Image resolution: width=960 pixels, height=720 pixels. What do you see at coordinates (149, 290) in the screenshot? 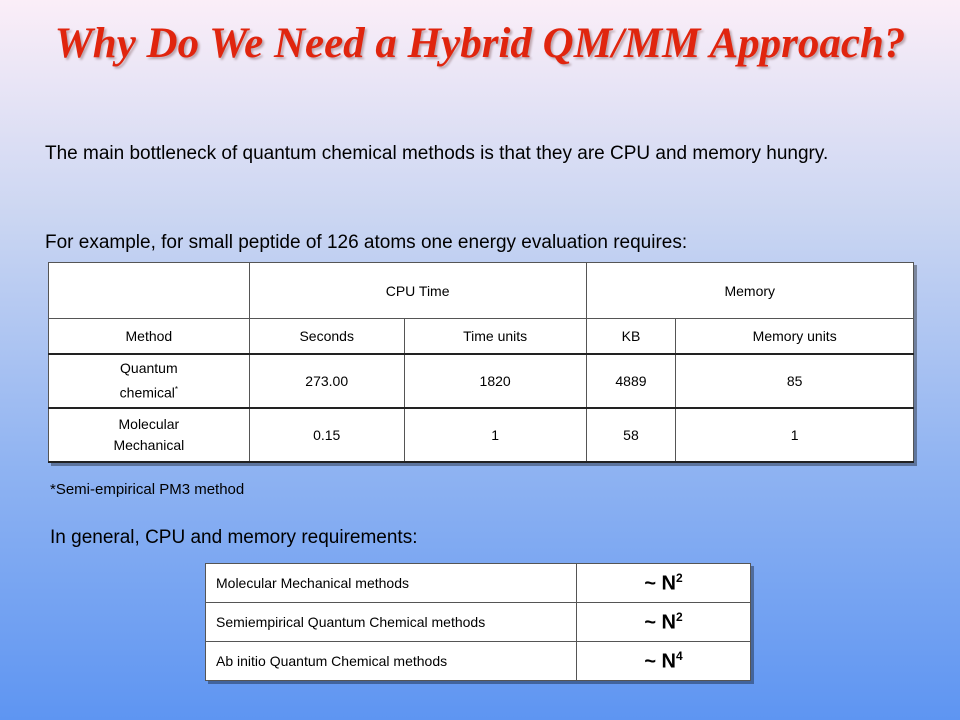
I see `table-corner-cell` at bounding box center [149, 290].